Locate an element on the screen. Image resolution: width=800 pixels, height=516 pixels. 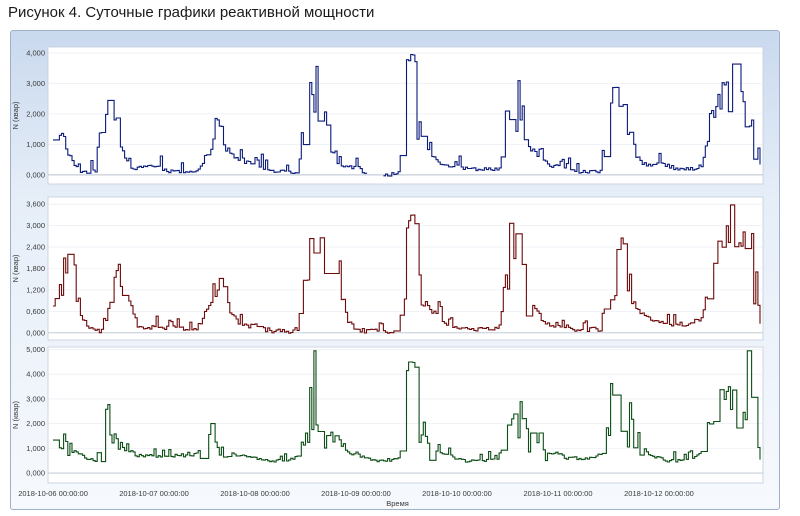
y-tick-label-blue: 2,000 is located at coordinates (35, 113).